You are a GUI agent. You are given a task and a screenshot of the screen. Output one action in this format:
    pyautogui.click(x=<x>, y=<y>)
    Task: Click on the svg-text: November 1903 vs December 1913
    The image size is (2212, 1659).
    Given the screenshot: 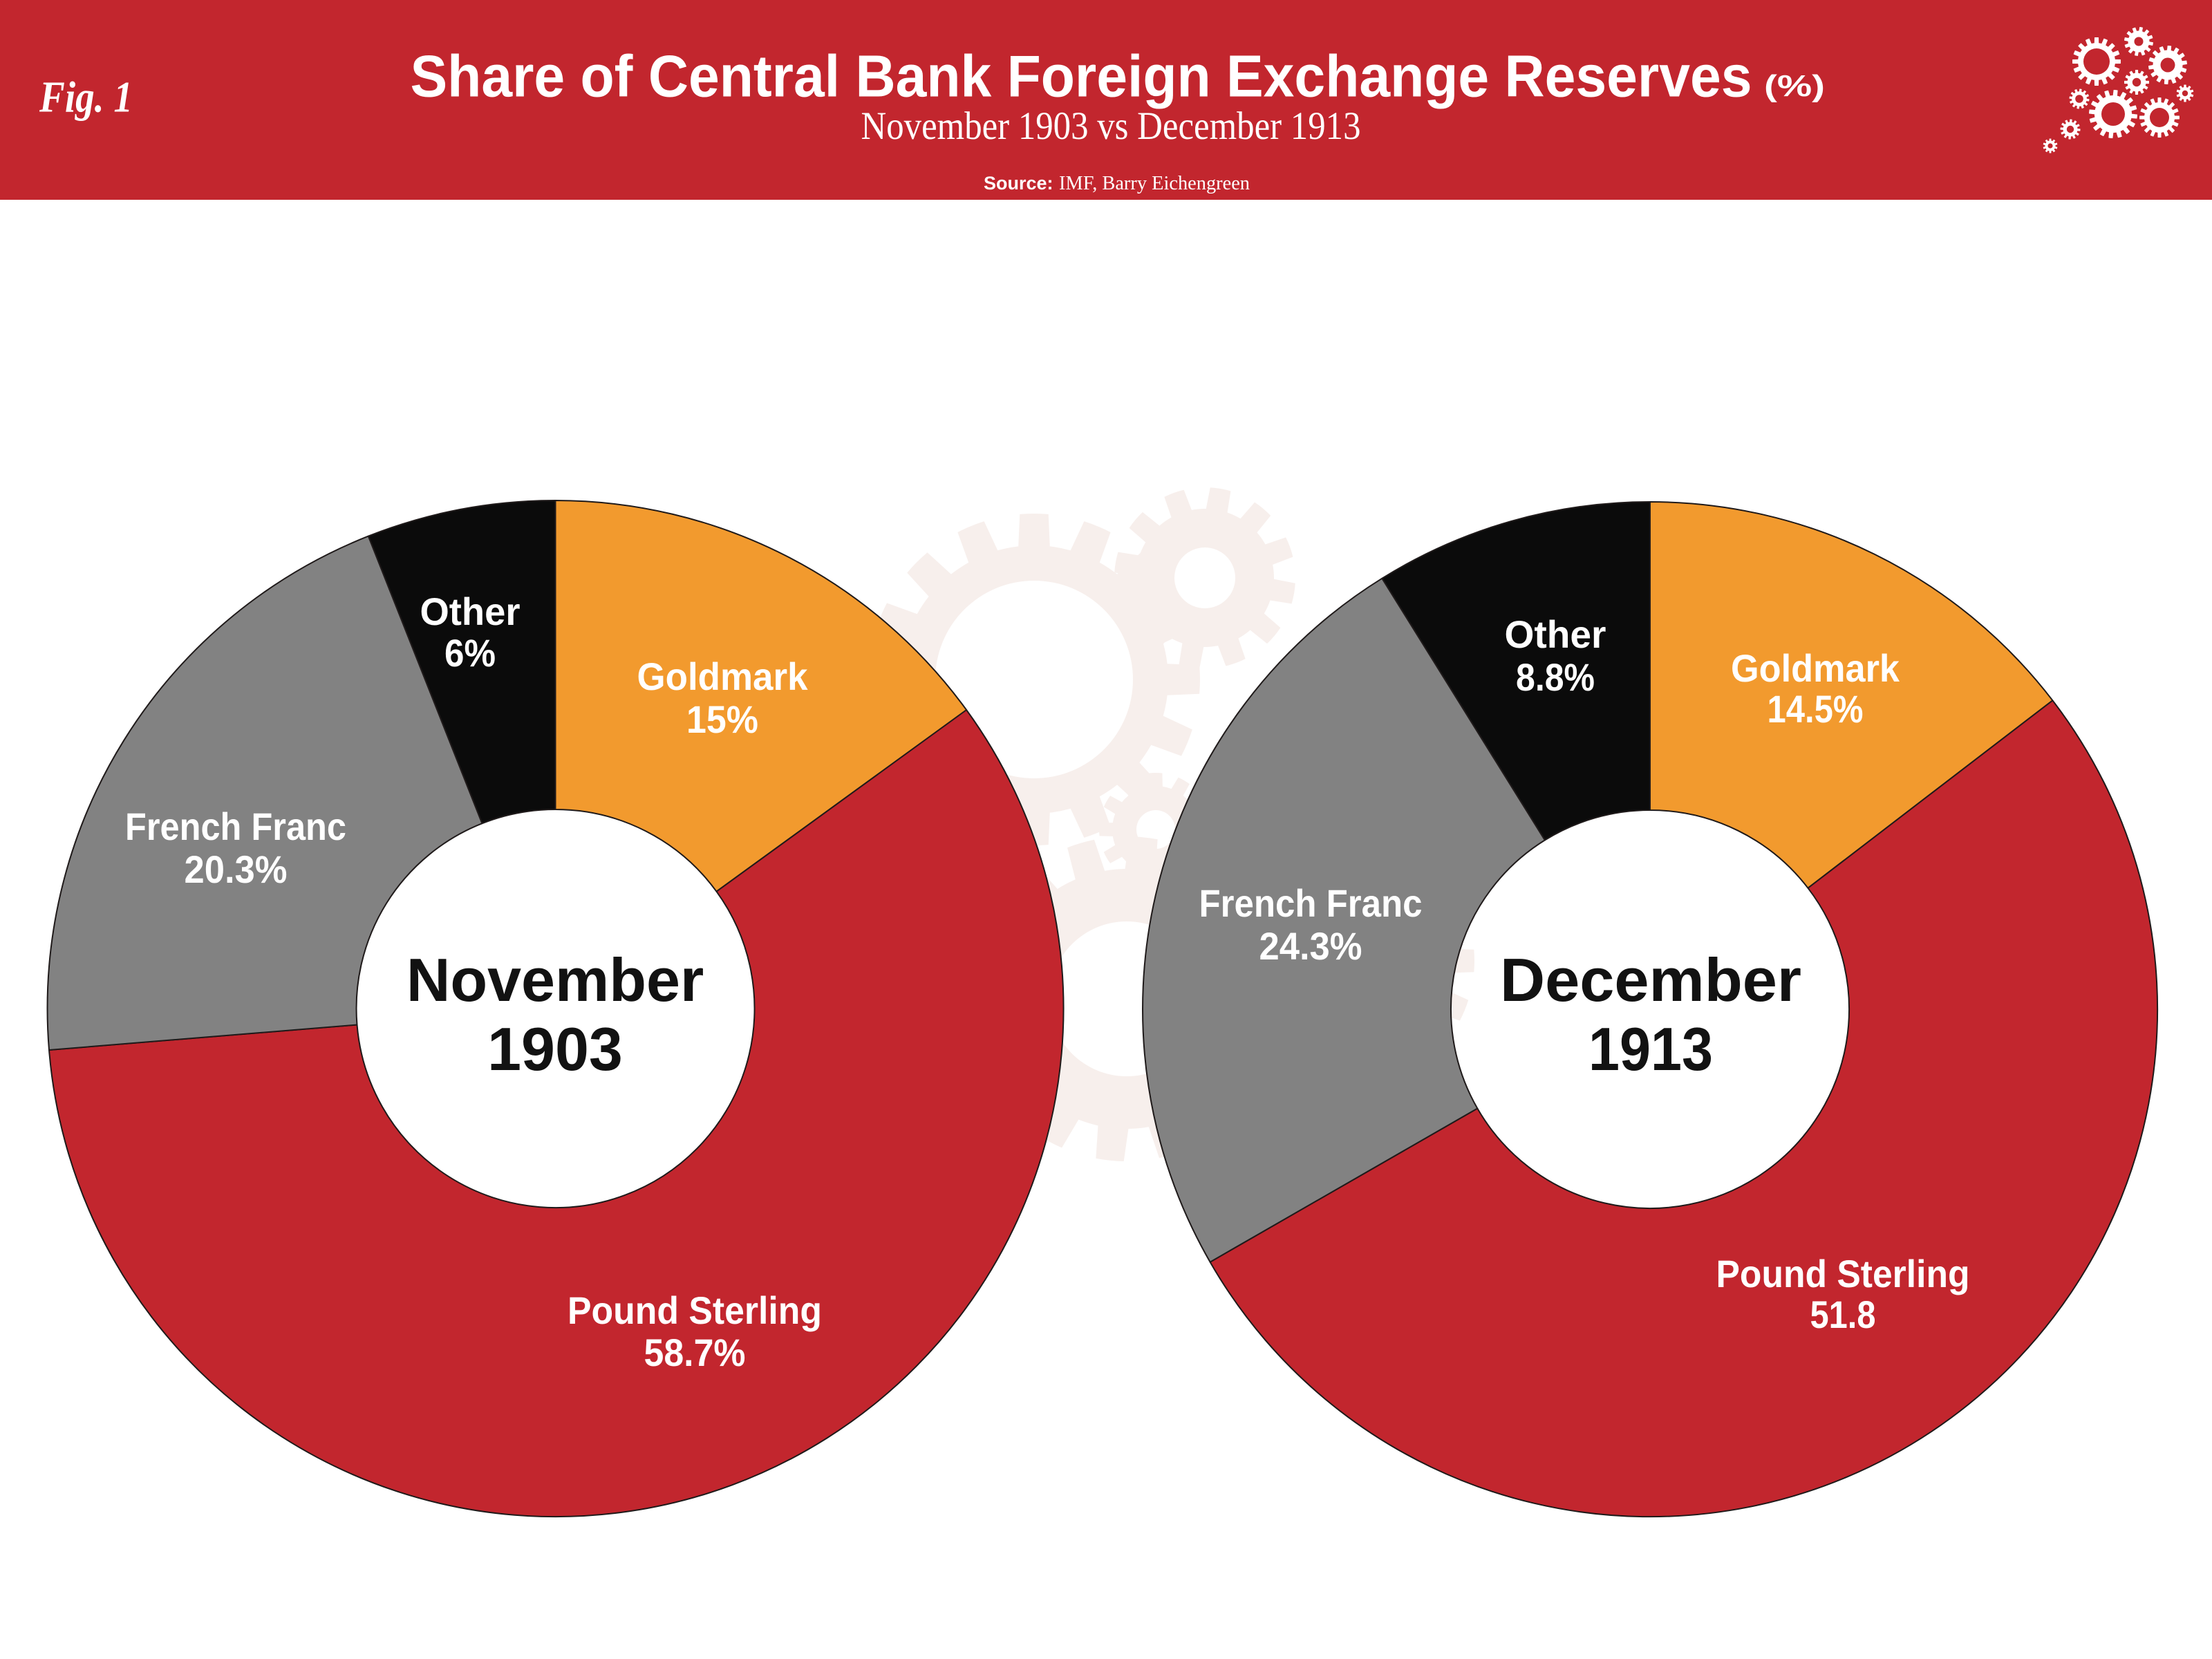 What is the action you would take?
    pyautogui.click(x=1111, y=126)
    